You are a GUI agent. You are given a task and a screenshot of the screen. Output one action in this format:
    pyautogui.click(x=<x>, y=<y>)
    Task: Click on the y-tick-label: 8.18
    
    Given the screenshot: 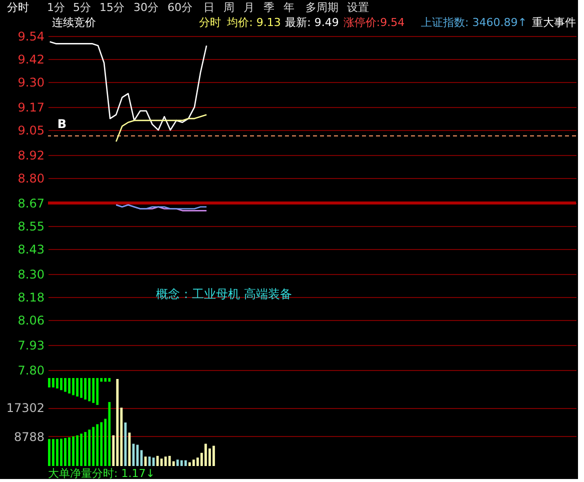 What is the action you would take?
    pyautogui.click(x=31, y=297)
    